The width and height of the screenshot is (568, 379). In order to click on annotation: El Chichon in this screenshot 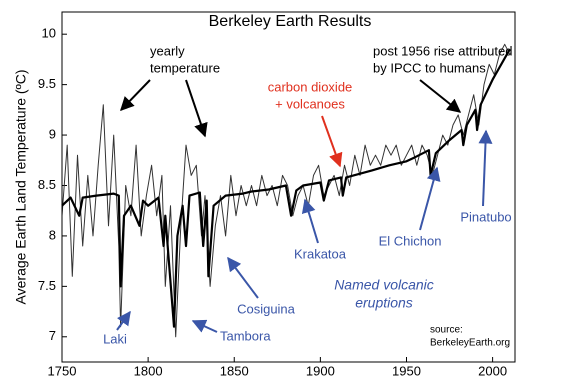, I will do `click(410, 240)`.